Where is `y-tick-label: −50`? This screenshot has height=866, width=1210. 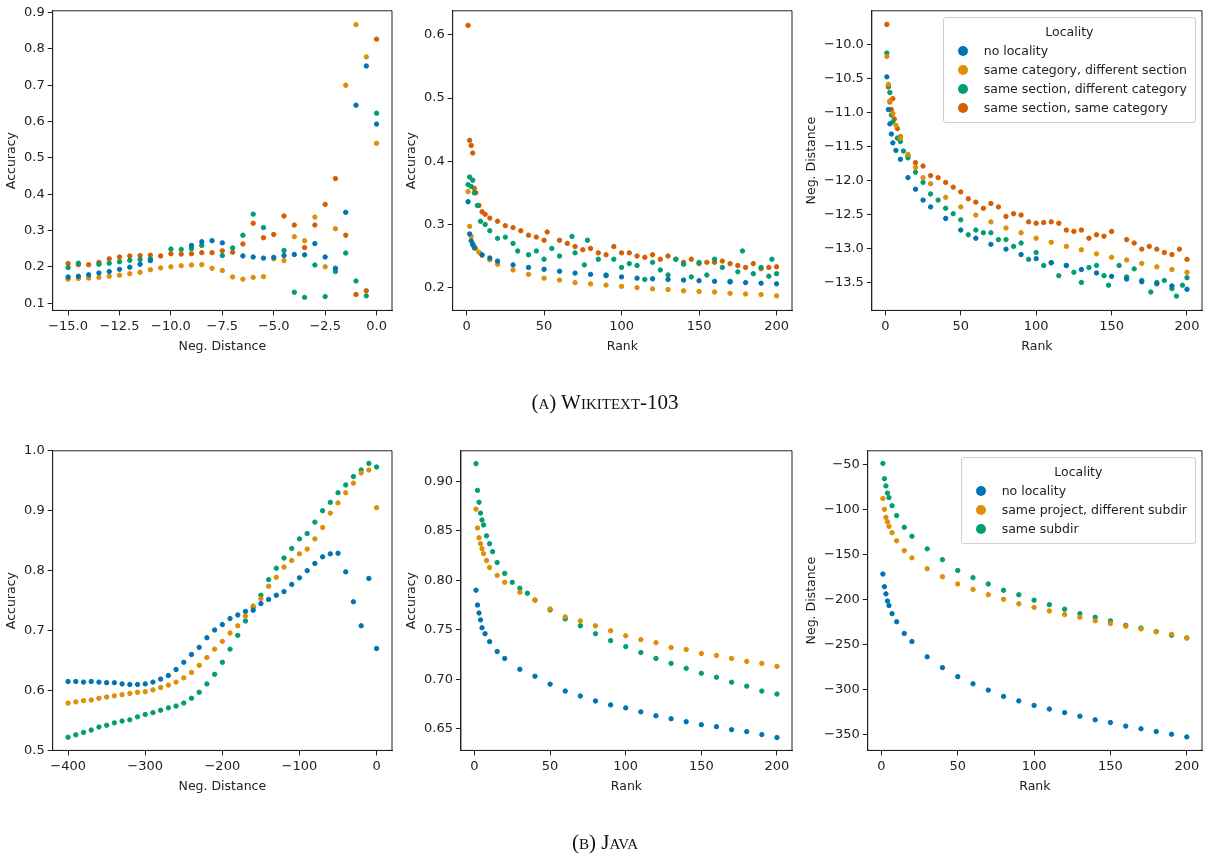 y-tick-label: −50 is located at coordinates (846, 463).